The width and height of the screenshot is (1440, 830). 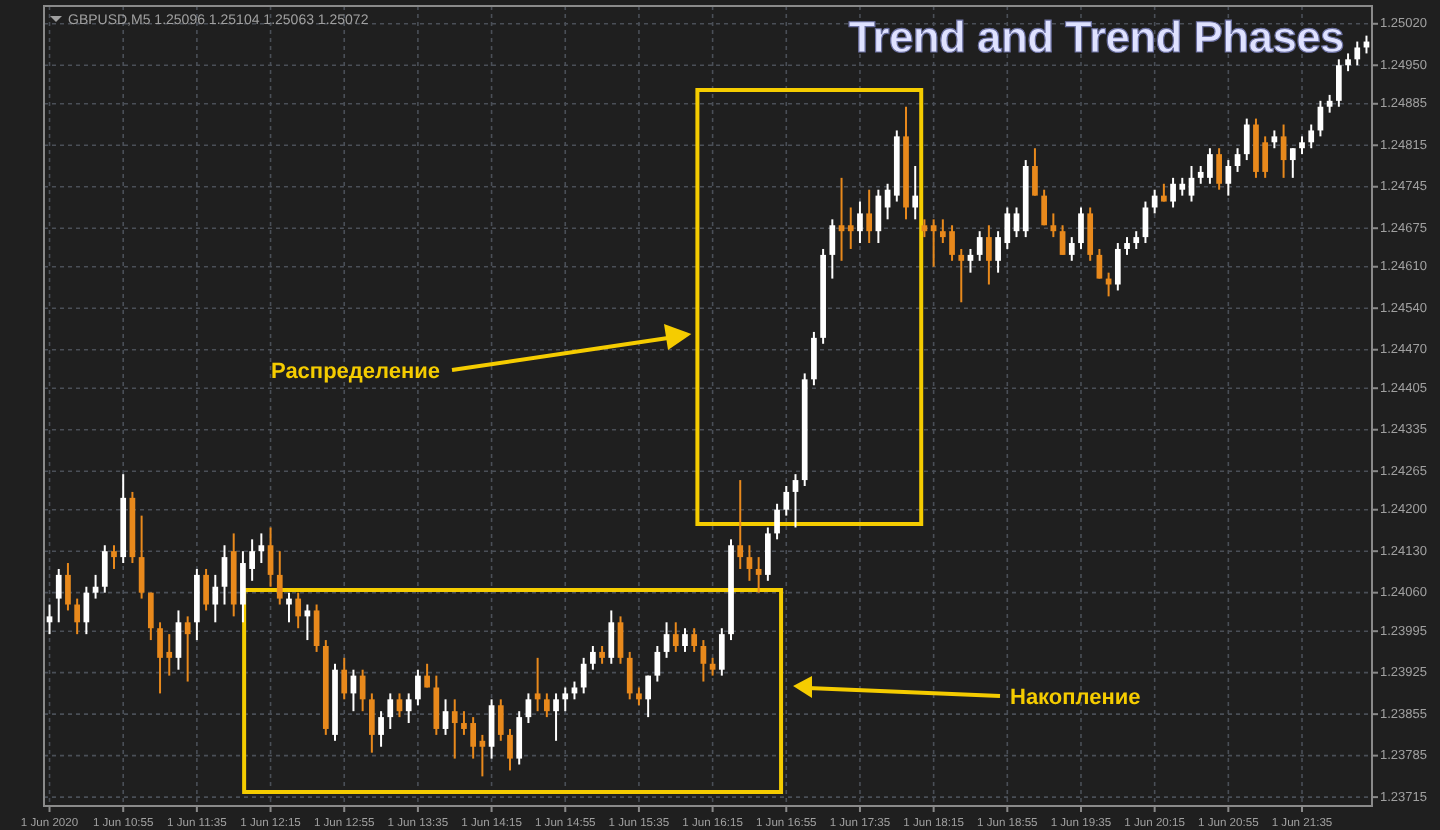 What do you see at coordinates (1075, 698) in the screenshot?
I see `annotation: Накопление` at bounding box center [1075, 698].